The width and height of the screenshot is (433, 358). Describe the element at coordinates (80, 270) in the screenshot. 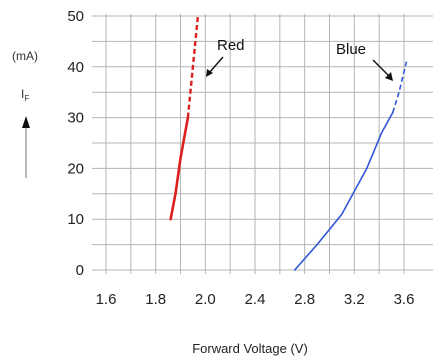

I see `y-tick-label: 0` at that location.